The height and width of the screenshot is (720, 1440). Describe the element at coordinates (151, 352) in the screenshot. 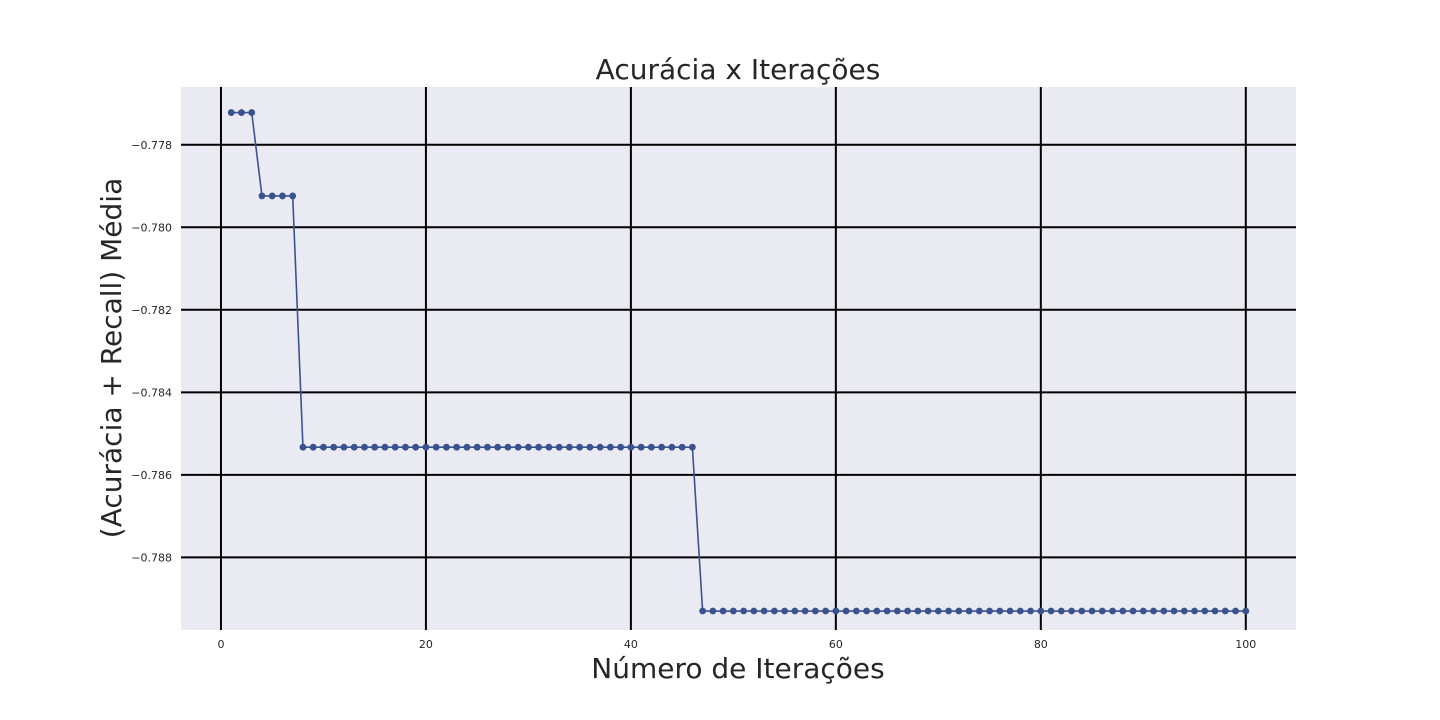

I see `y-tick-labels: −0.778 −0.780 −0.782 −0.784 −0.786 −0.788` at that location.